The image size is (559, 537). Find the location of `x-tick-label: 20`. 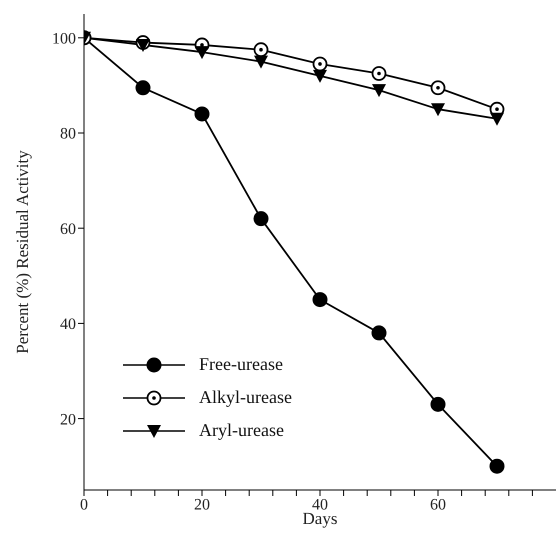

x-tick-label: 20 is located at coordinates (202, 505).